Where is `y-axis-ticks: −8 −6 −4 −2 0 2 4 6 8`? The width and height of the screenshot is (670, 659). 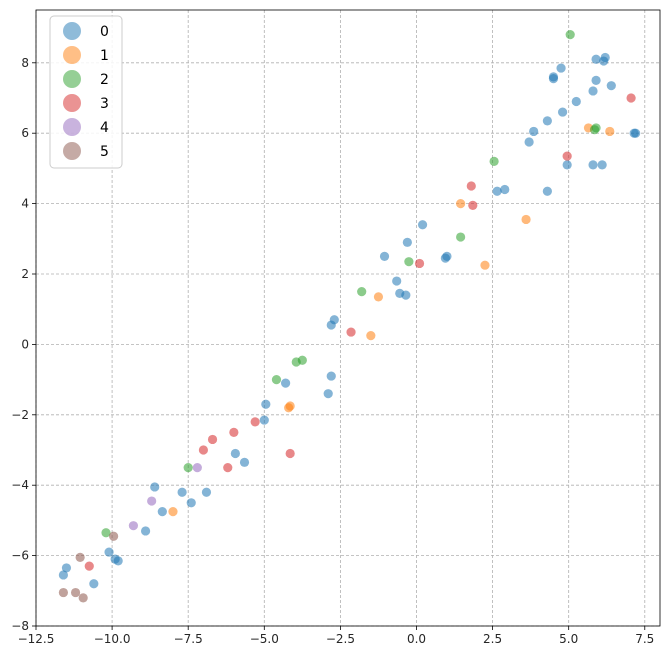 y-axis-ticks: −8 −6 −4 −2 0 2 4 6 8 is located at coordinates (23, 344).